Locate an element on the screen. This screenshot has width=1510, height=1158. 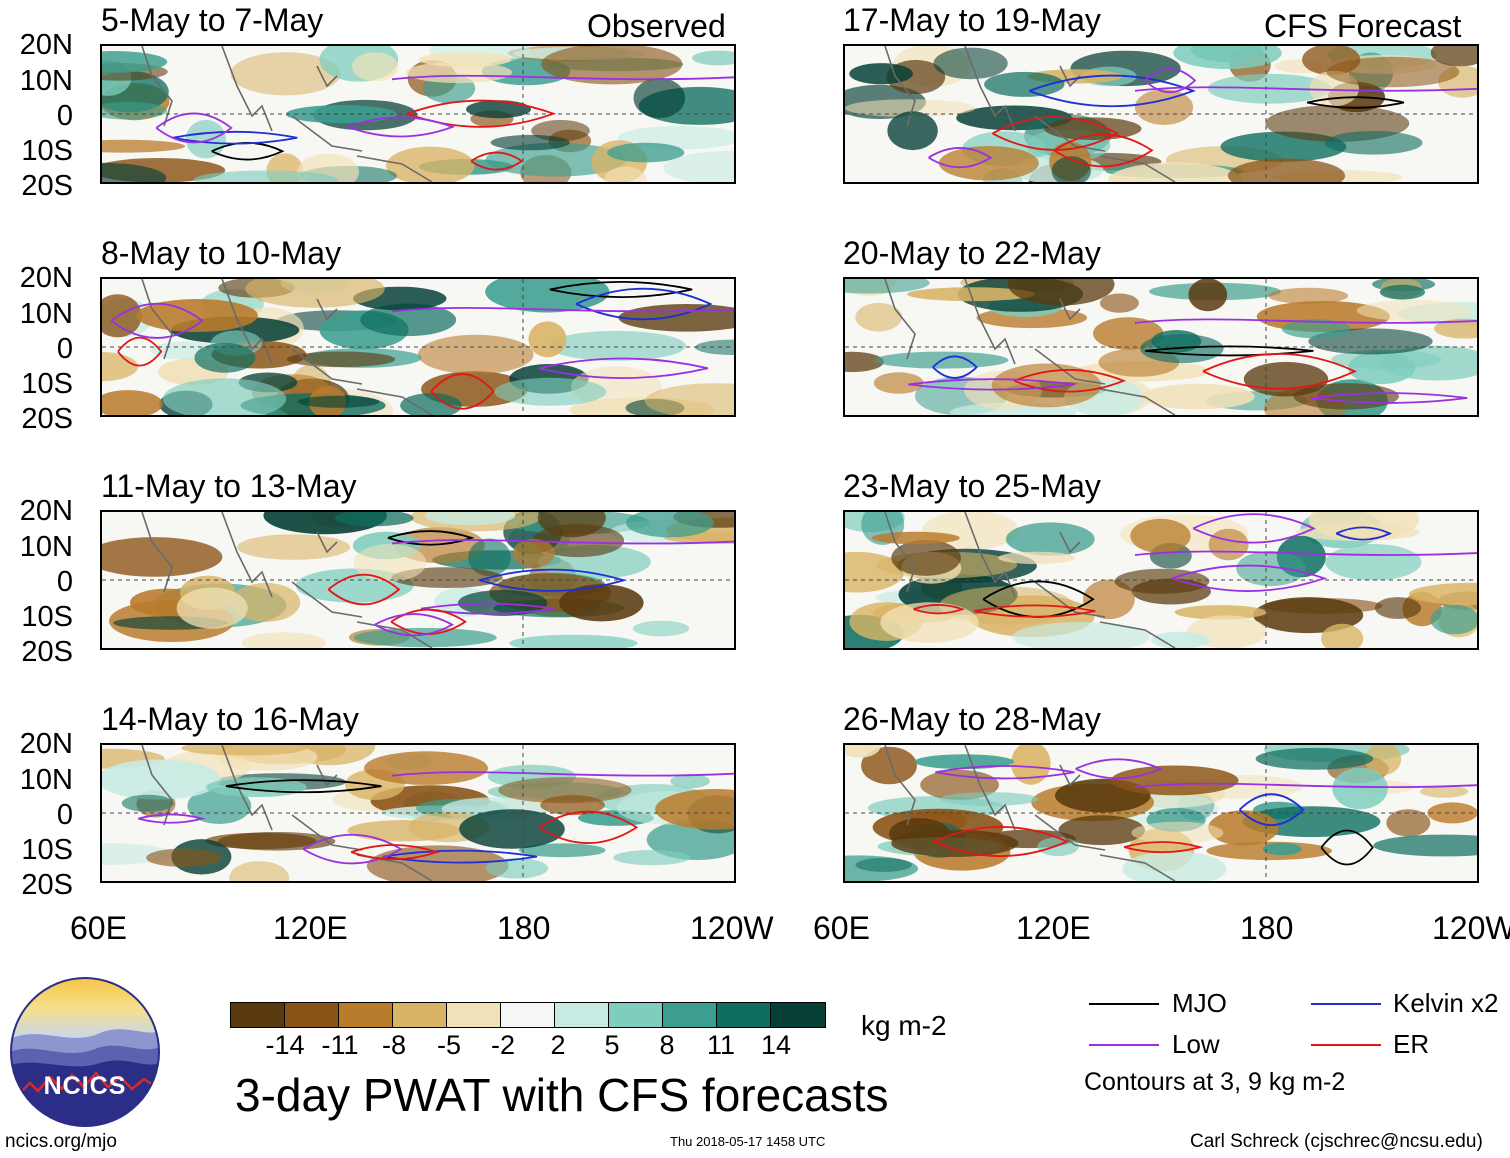
map-panel is located at coordinates (1161, 580).